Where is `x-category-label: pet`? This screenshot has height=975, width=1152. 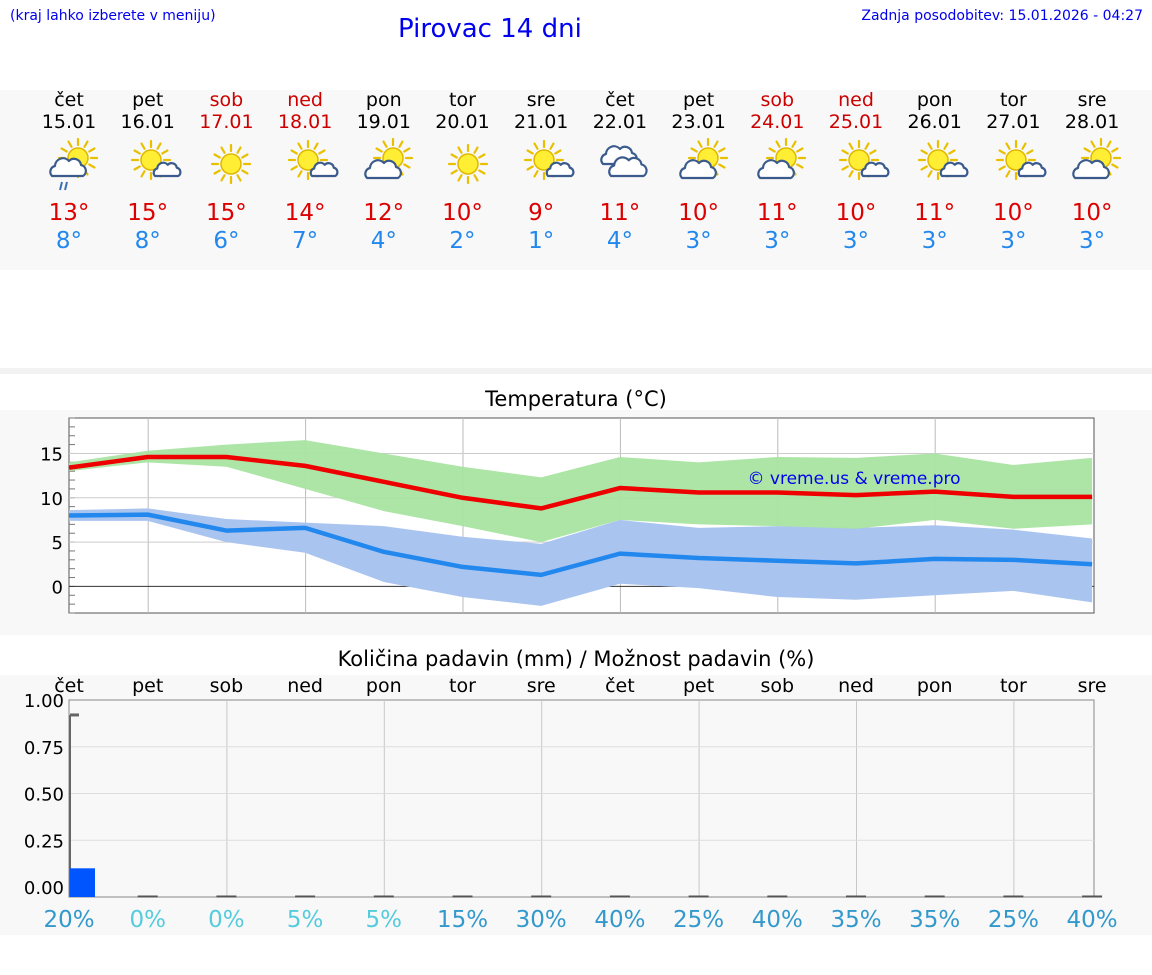 x-category-label: pet is located at coordinates (147, 686).